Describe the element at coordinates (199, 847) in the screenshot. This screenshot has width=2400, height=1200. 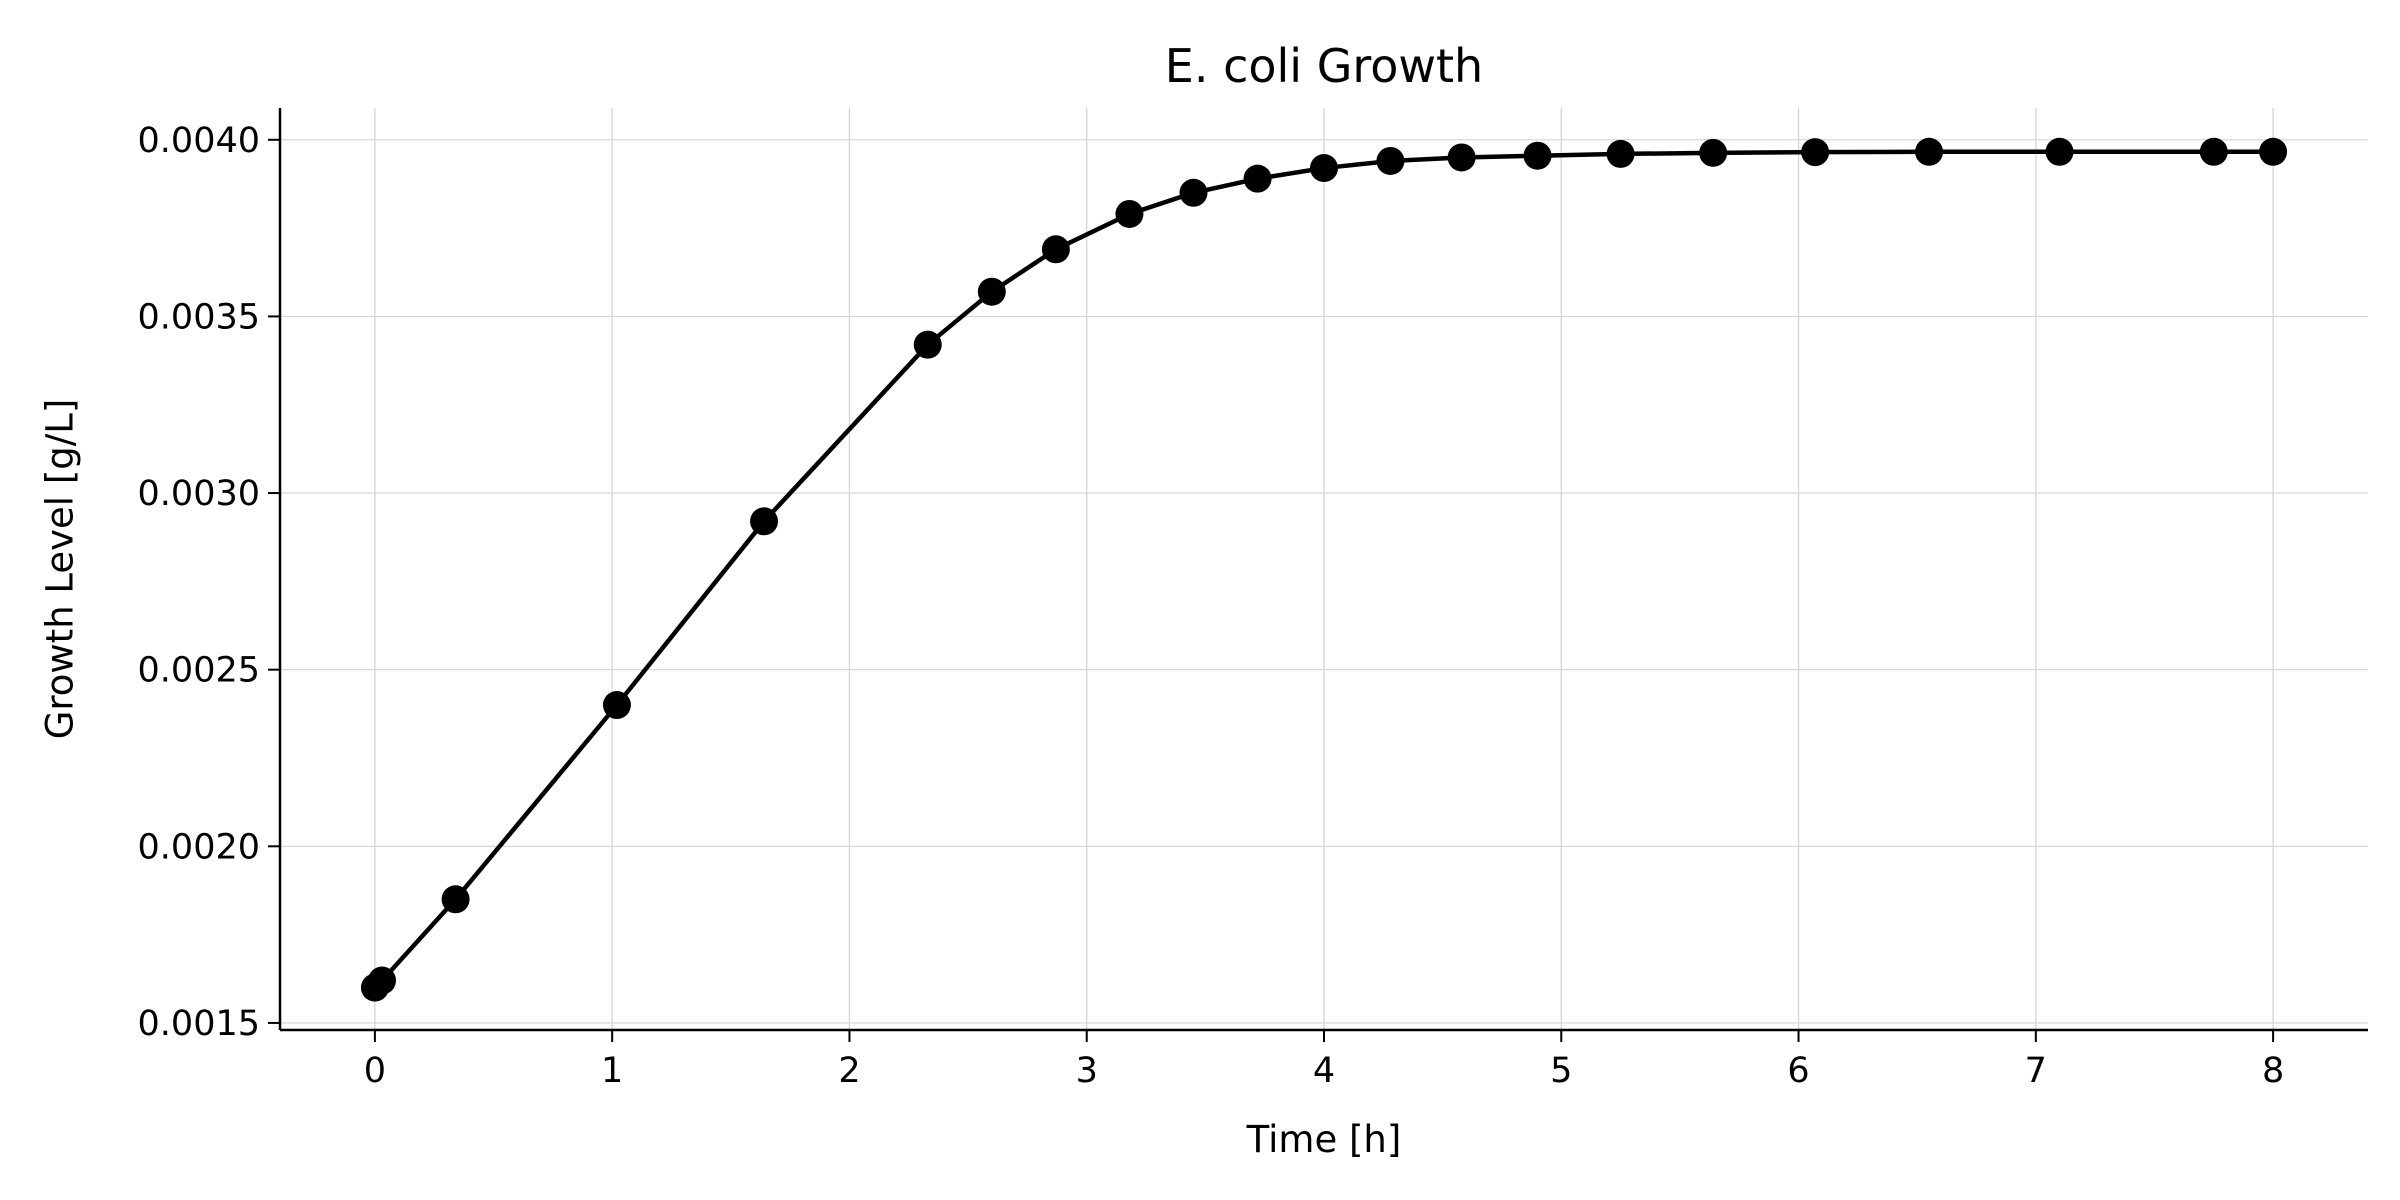
I see `y-tick-label: 0.0020` at that location.